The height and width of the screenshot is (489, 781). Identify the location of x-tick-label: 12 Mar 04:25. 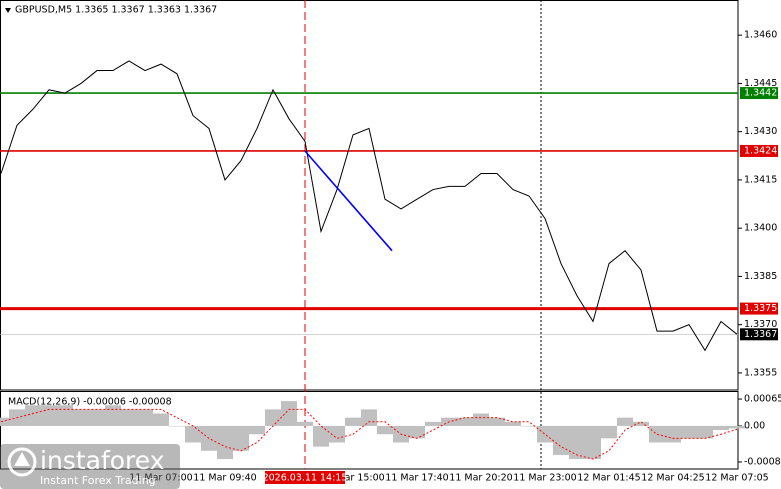
(672, 478).